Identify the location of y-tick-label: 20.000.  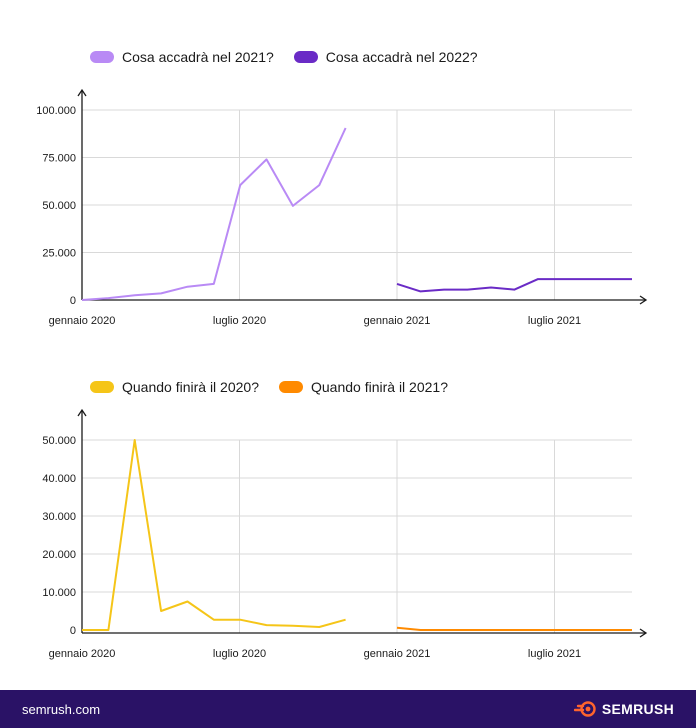
(59, 555).